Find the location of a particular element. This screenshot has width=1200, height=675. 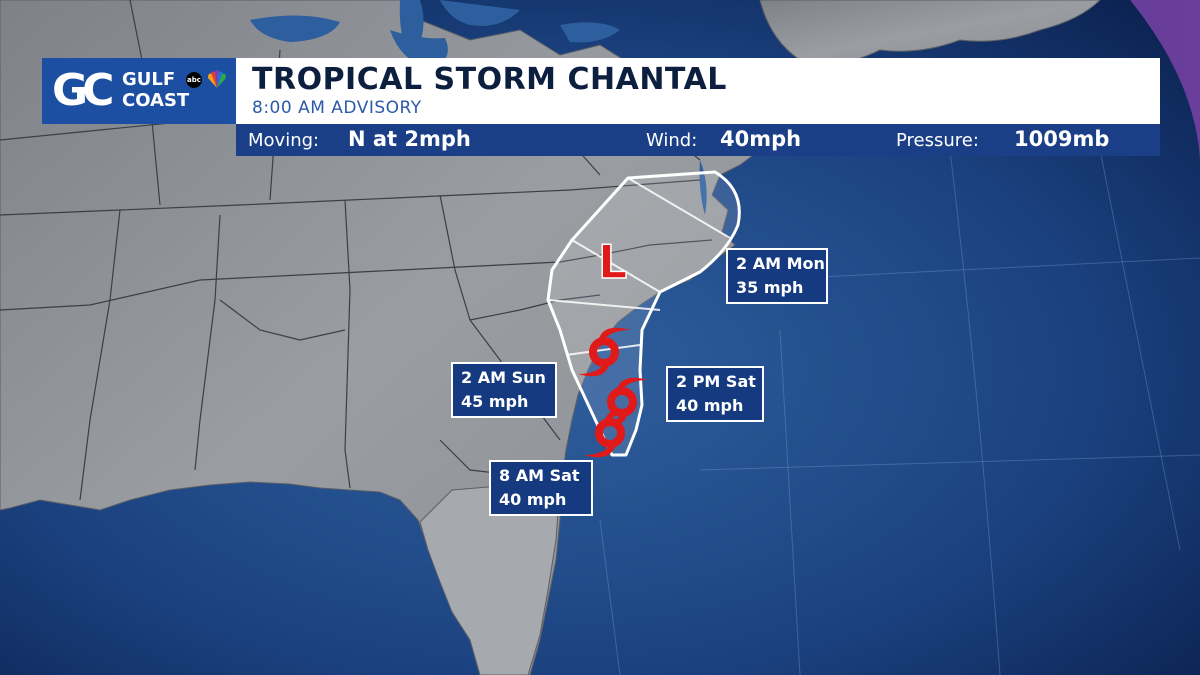

gc-logo-mark: GC is located at coordinates (83, 90).